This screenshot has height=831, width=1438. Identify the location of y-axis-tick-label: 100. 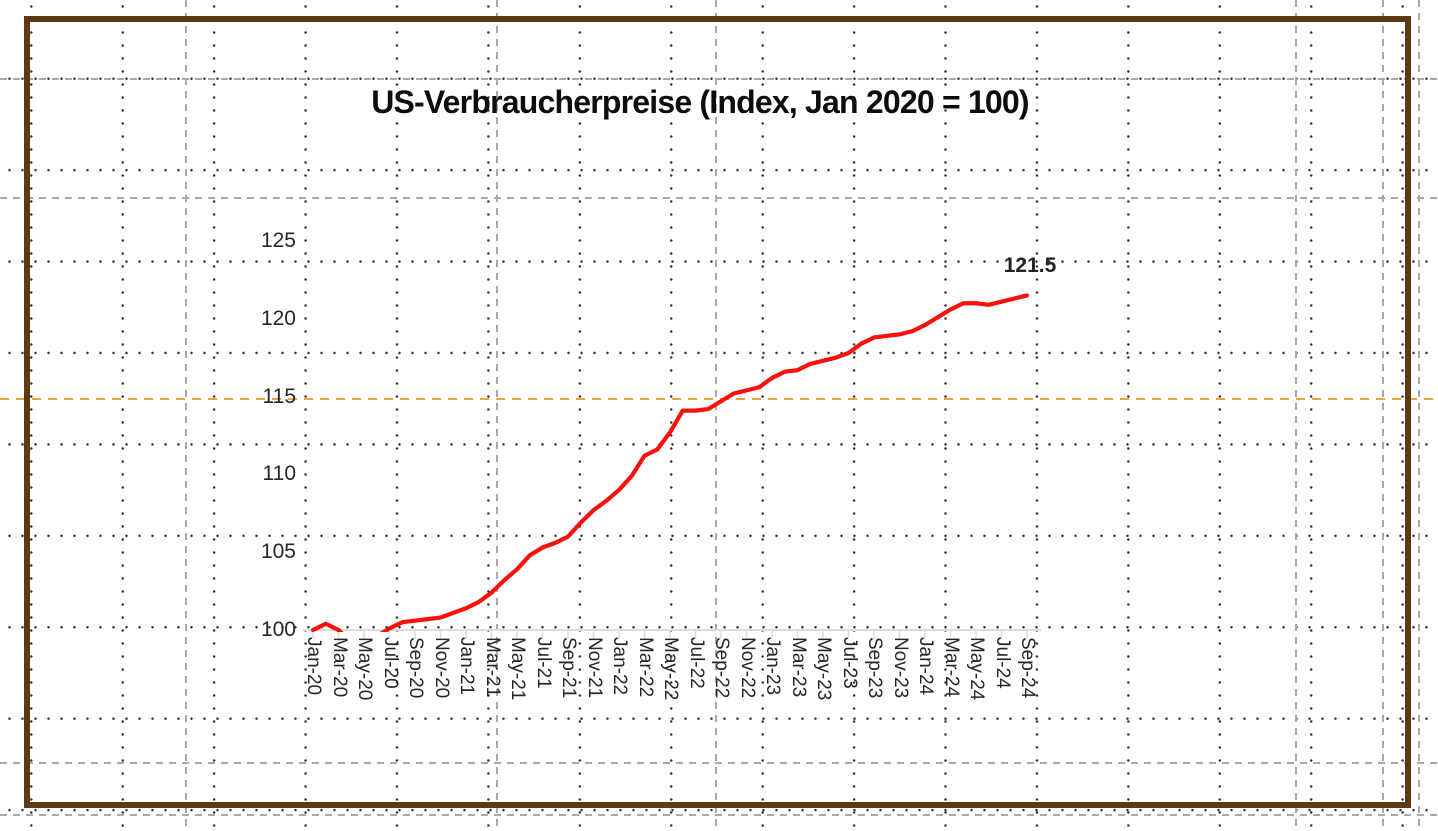
(278, 629).